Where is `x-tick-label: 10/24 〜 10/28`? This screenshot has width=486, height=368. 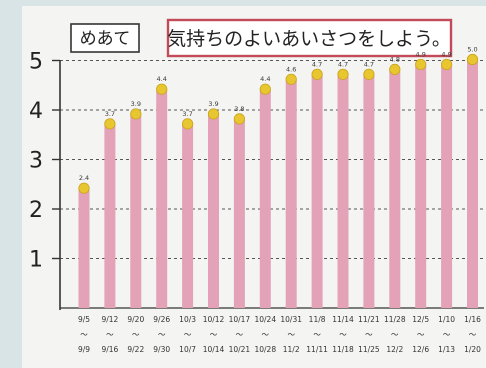 x-tick-label: 10/24 〜 10/28 is located at coordinates (265, 334).